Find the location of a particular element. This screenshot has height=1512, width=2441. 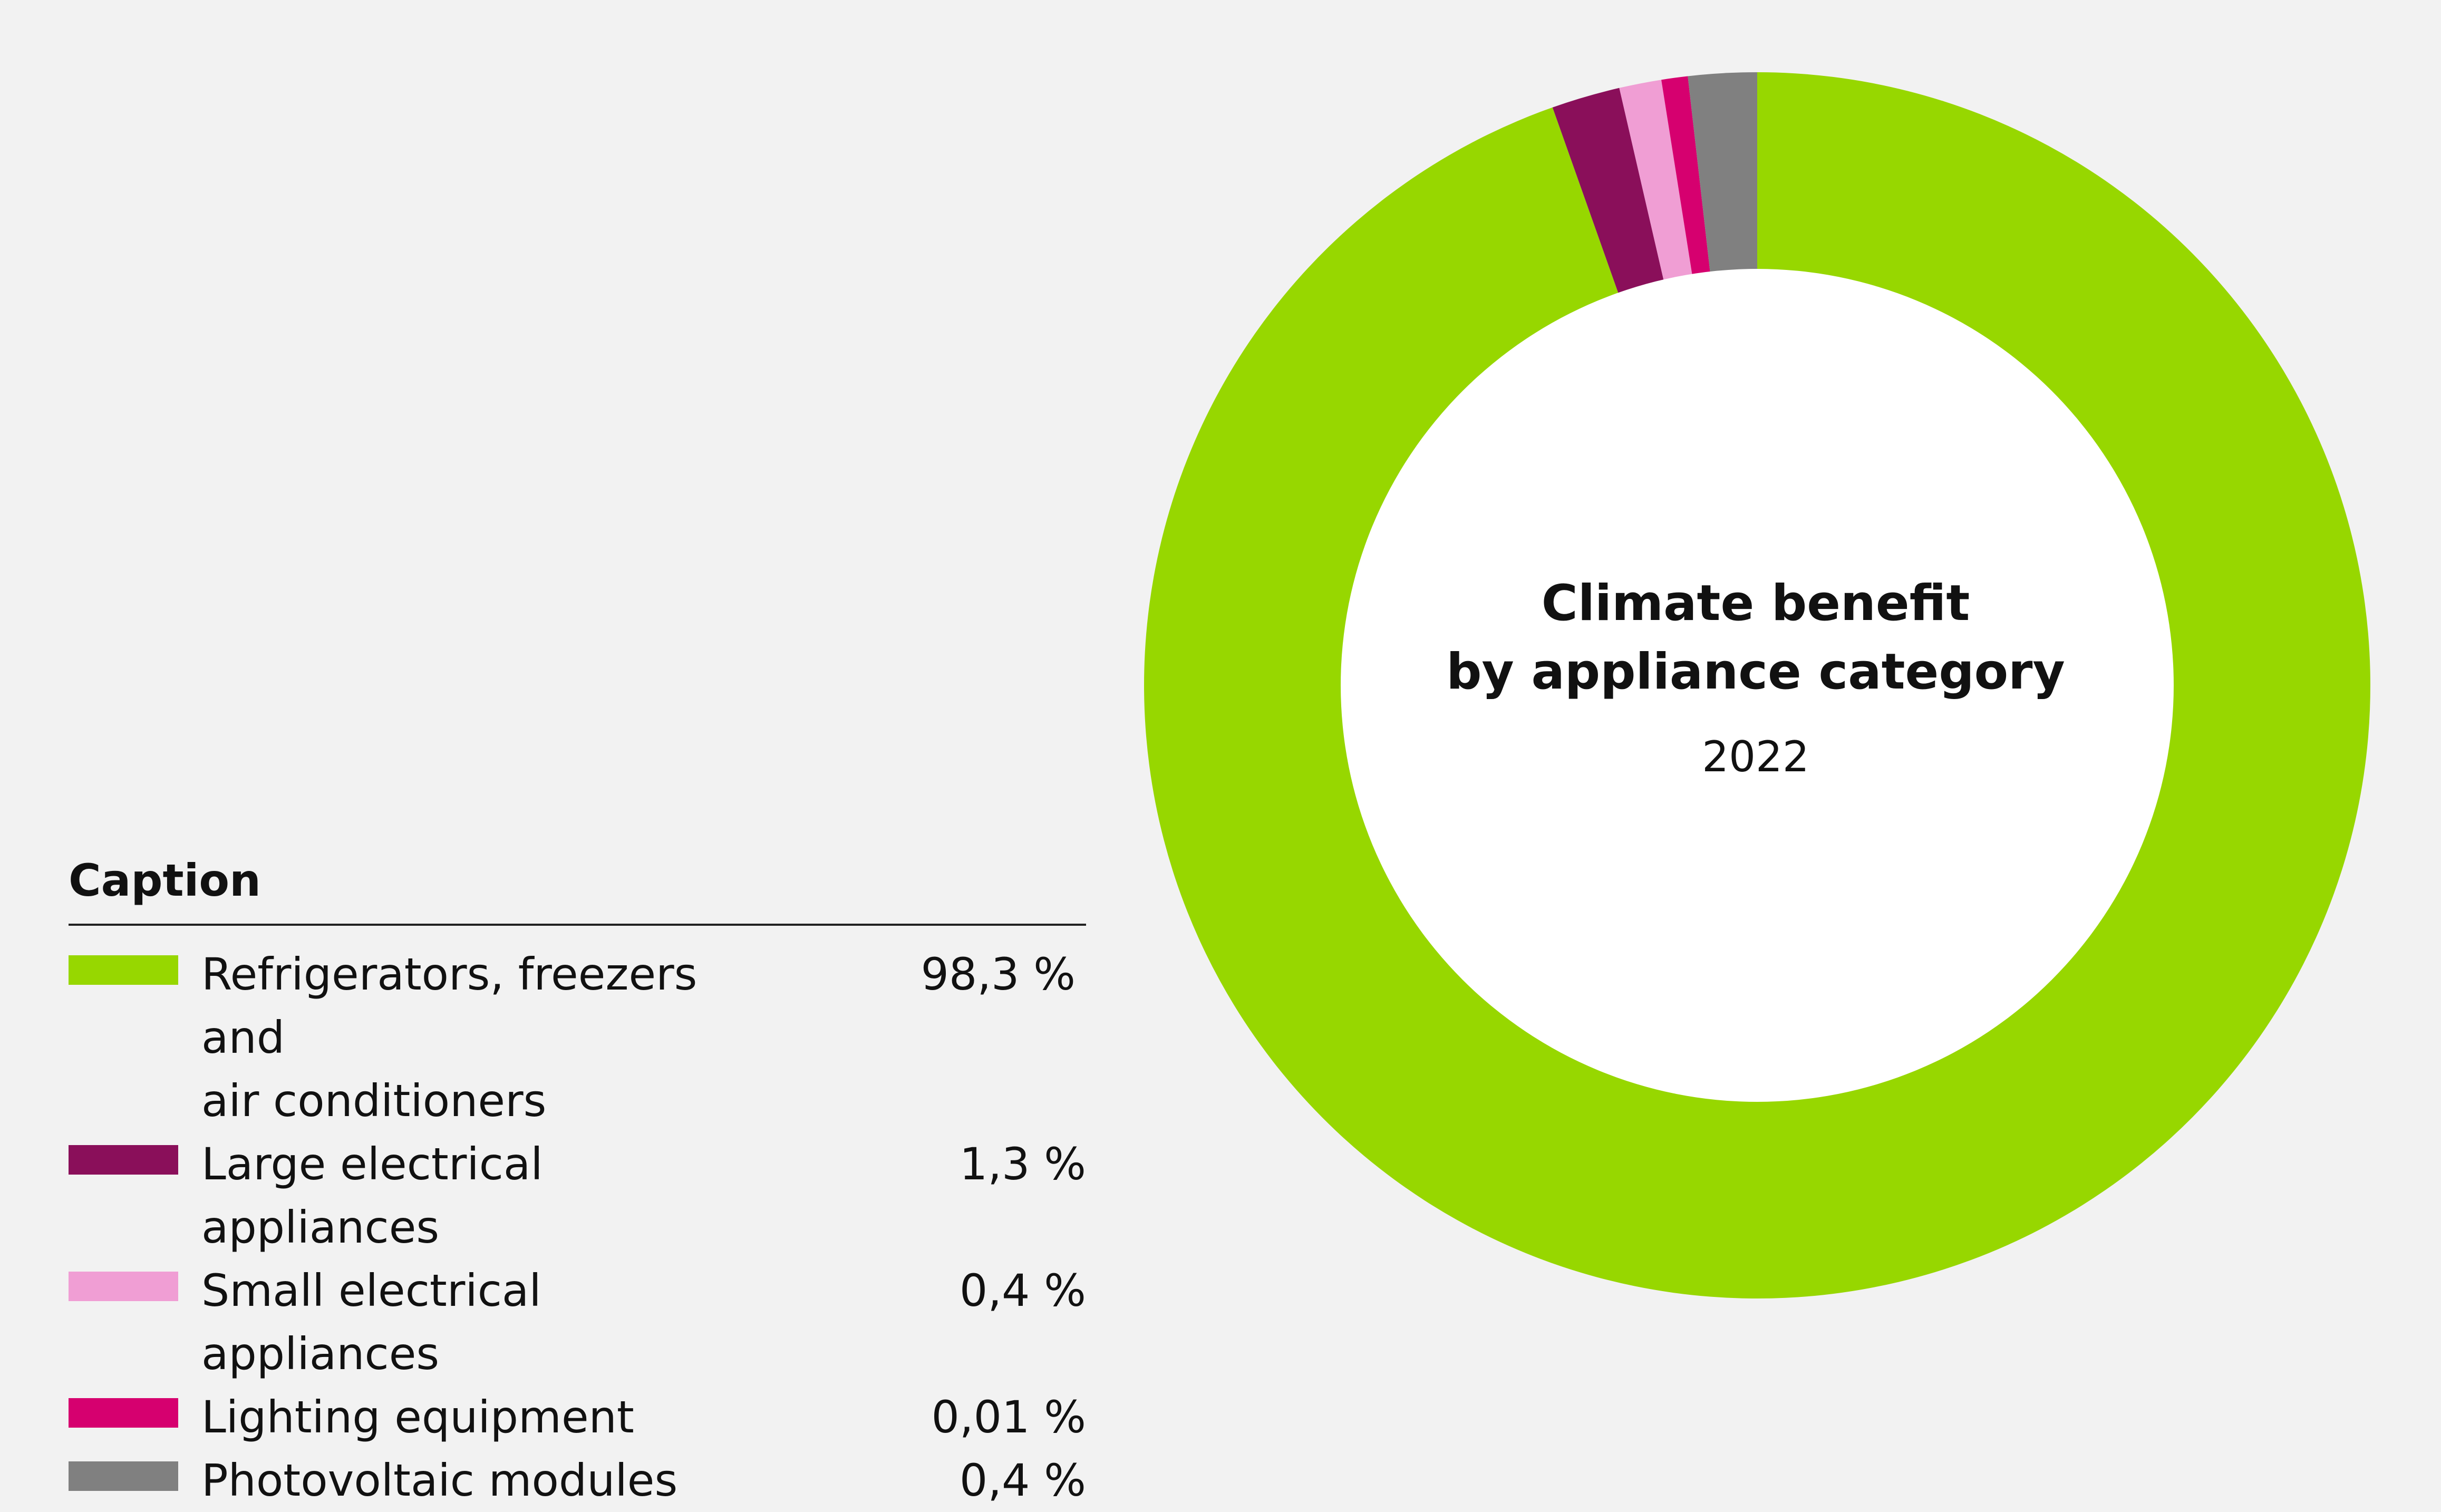

legend-label-large-electrical: Large electrical appliances is located at coordinates (372, 1195).